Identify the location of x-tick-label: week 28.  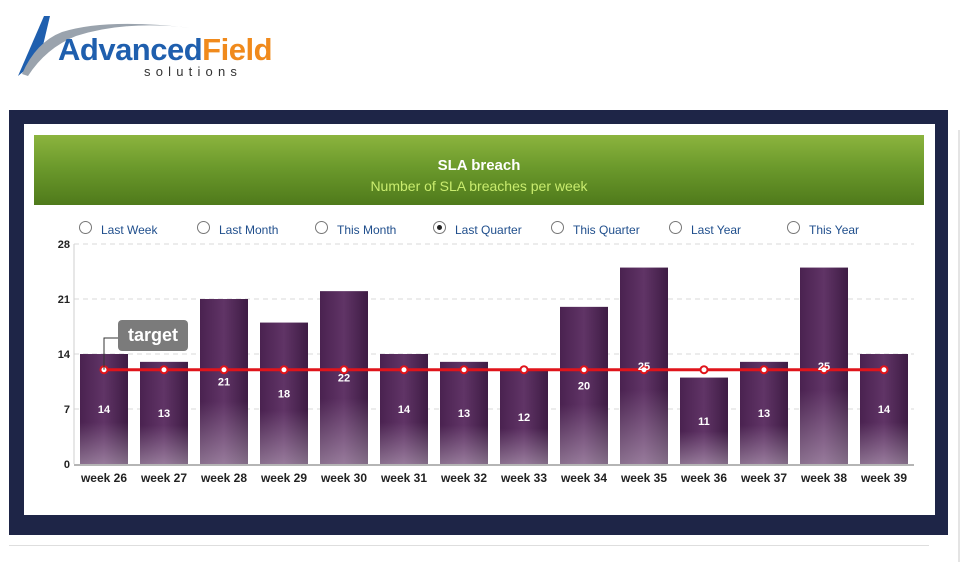
(223, 478).